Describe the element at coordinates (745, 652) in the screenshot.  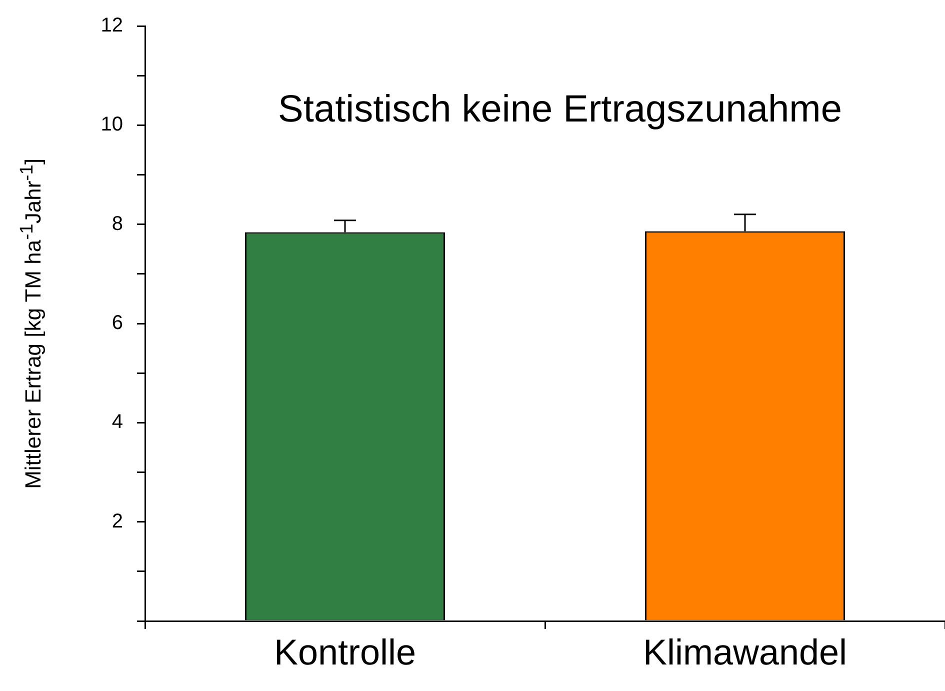
I see `x-tick-label: Klimawandel` at that location.